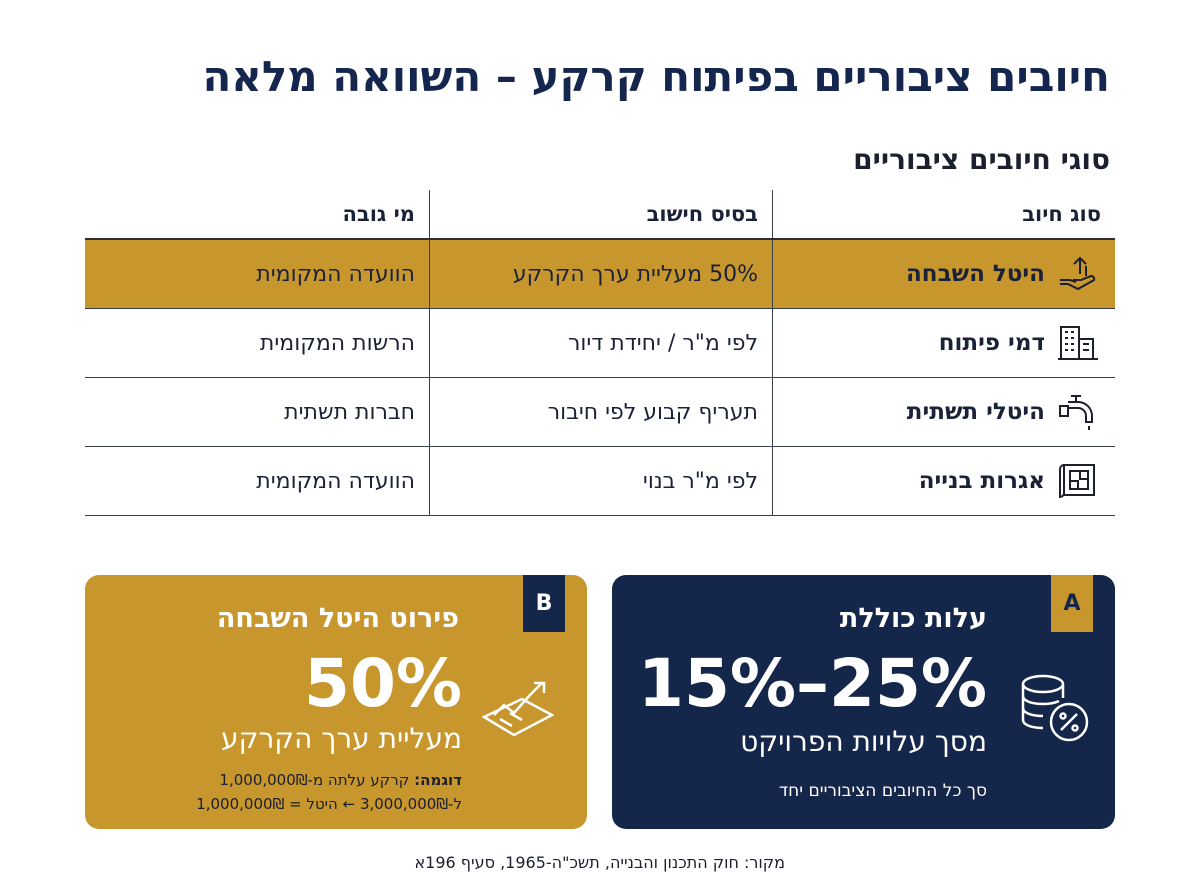 The image size is (1200, 896). Describe the element at coordinates (981, 481) in the screenshot. I see `charge-type-label: אגרות בנייה` at that location.